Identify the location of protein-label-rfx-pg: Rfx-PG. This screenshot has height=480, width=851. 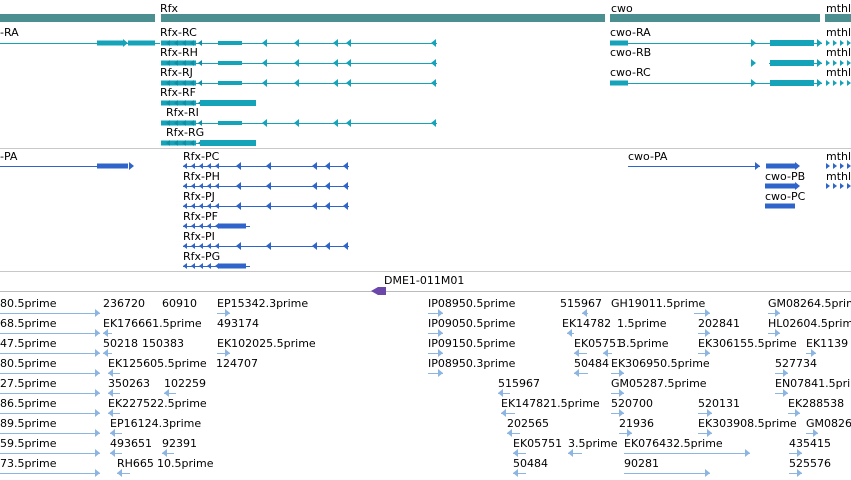
(202, 256).